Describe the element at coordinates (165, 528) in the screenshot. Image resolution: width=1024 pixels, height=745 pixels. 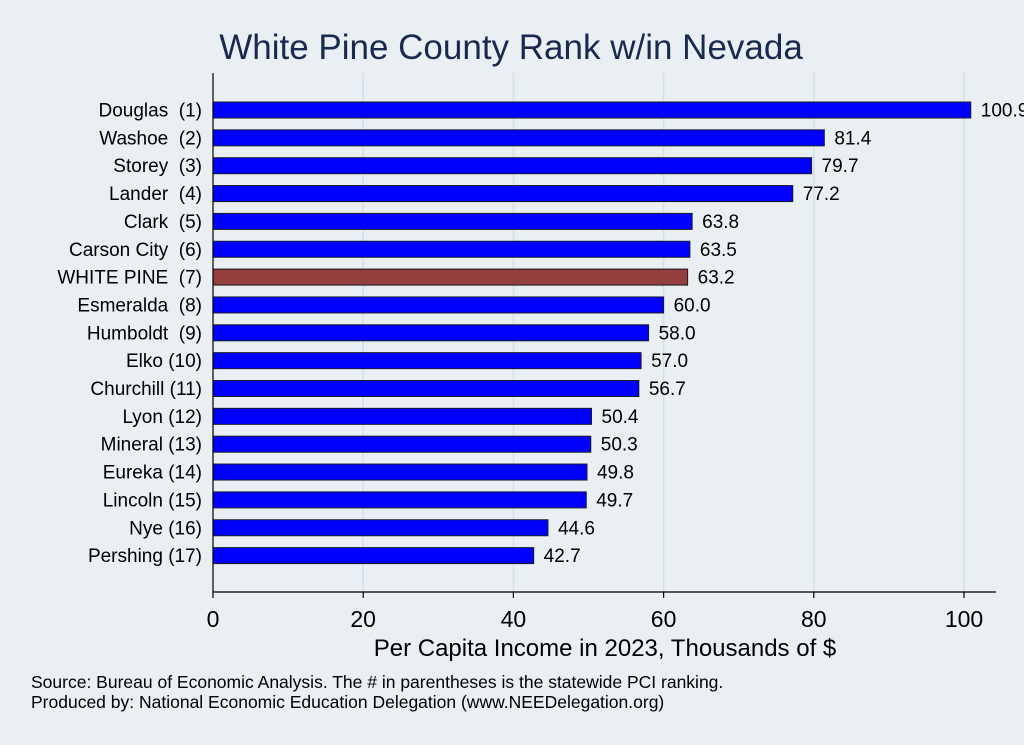
I see `category-label: Nye (16)` at that location.